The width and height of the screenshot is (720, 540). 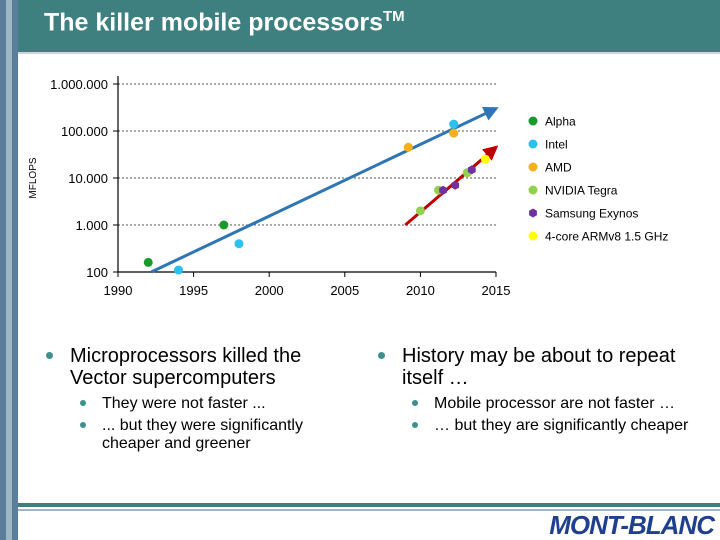 What do you see at coordinates (560, 122) in the screenshot?
I see `legend-label: Alpha` at bounding box center [560, 122].